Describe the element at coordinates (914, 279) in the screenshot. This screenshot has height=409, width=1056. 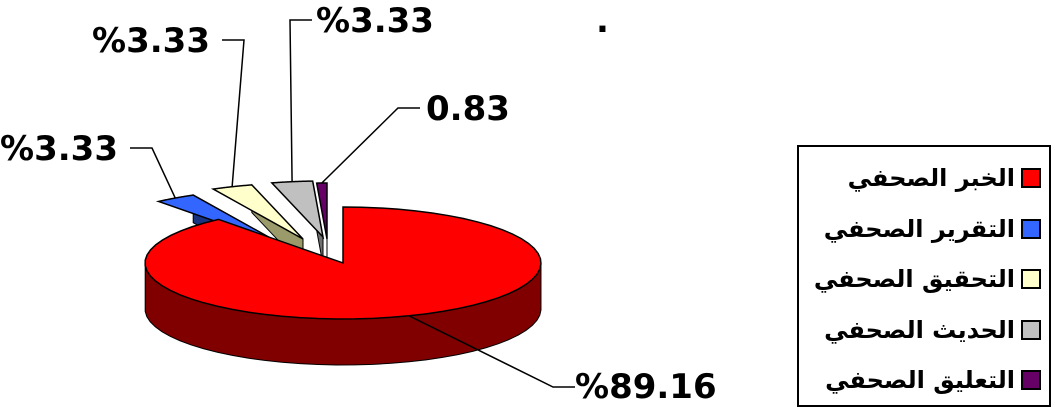
I see `legend-label-investigation: التحقيق الصحفي` at that location.